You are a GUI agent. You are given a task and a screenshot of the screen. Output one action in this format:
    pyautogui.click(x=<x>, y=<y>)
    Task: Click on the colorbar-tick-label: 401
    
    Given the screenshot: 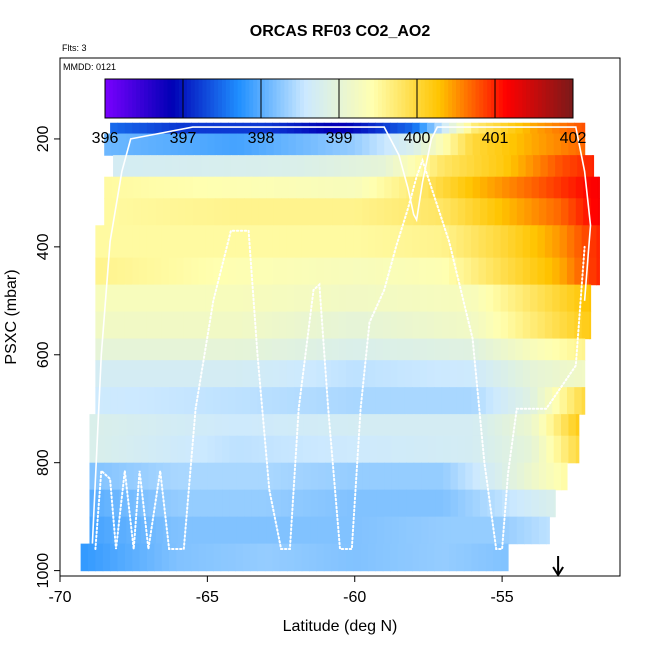 What is the action you would take?
    pyautogui.click(x=495, y=138)
    